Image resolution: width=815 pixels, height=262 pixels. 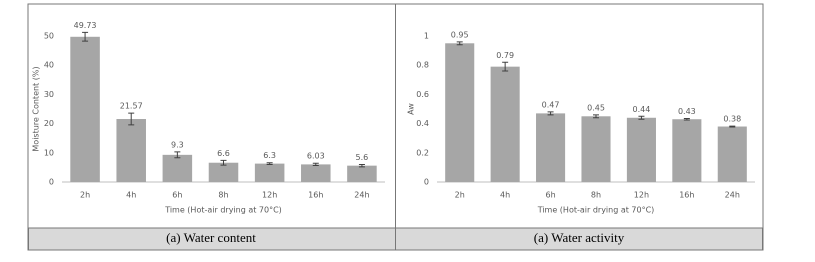 What do you see at coordinates (732, 119) in the screenshot?
I see `value-label: 0.38` at bounding box center [732, 119].